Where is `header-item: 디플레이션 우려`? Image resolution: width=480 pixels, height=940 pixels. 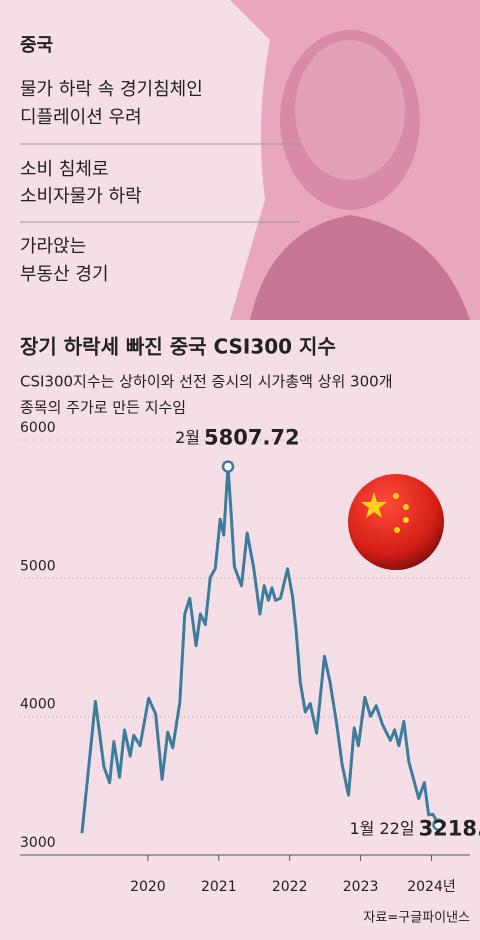 header-item: 디플레이션 우려 is located at coordinates (81, 117).